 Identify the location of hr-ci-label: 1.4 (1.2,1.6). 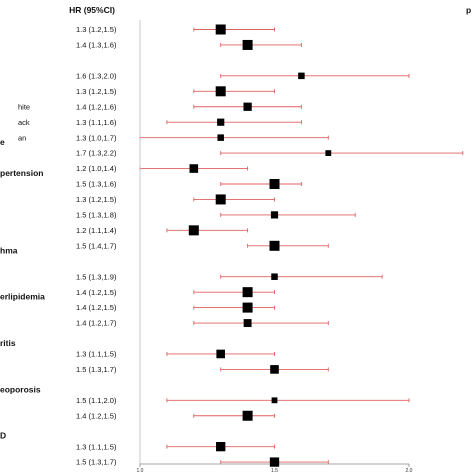
(96, 106).